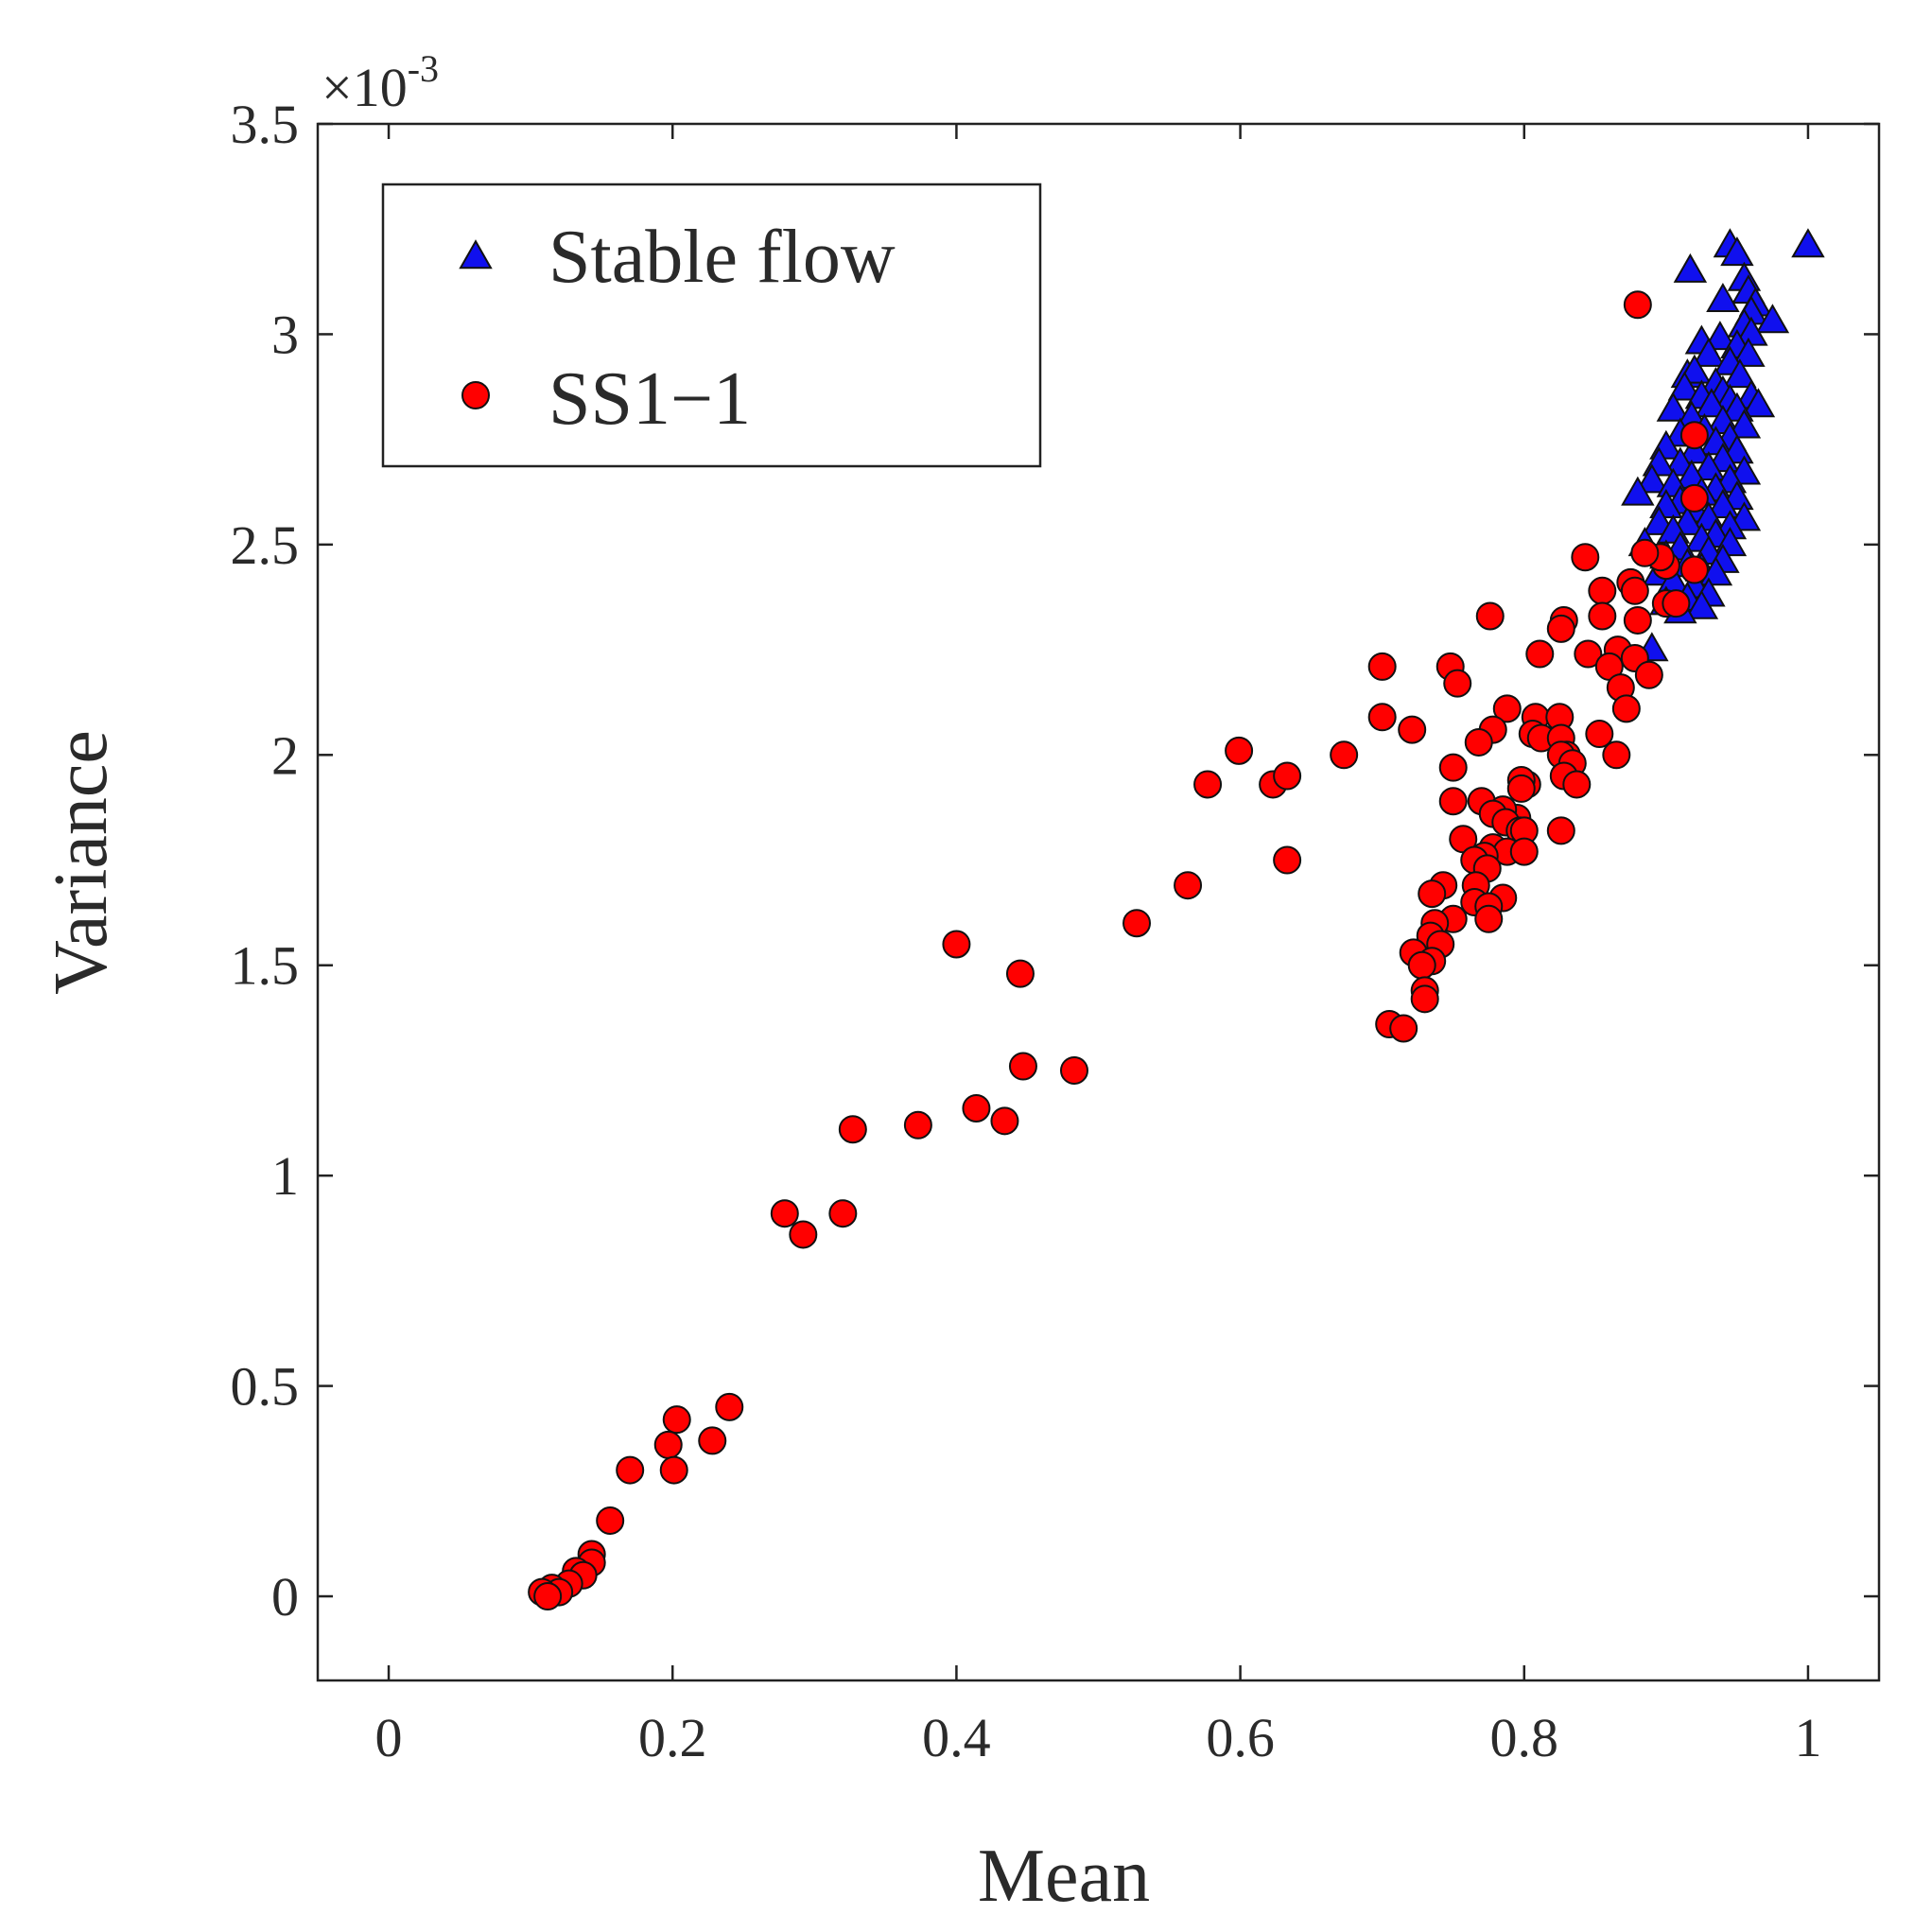  What do you see at coordinates (285, 1176) in the screenshot?
I see `y-tick-label: 1` at bounding box center [285, 1176].